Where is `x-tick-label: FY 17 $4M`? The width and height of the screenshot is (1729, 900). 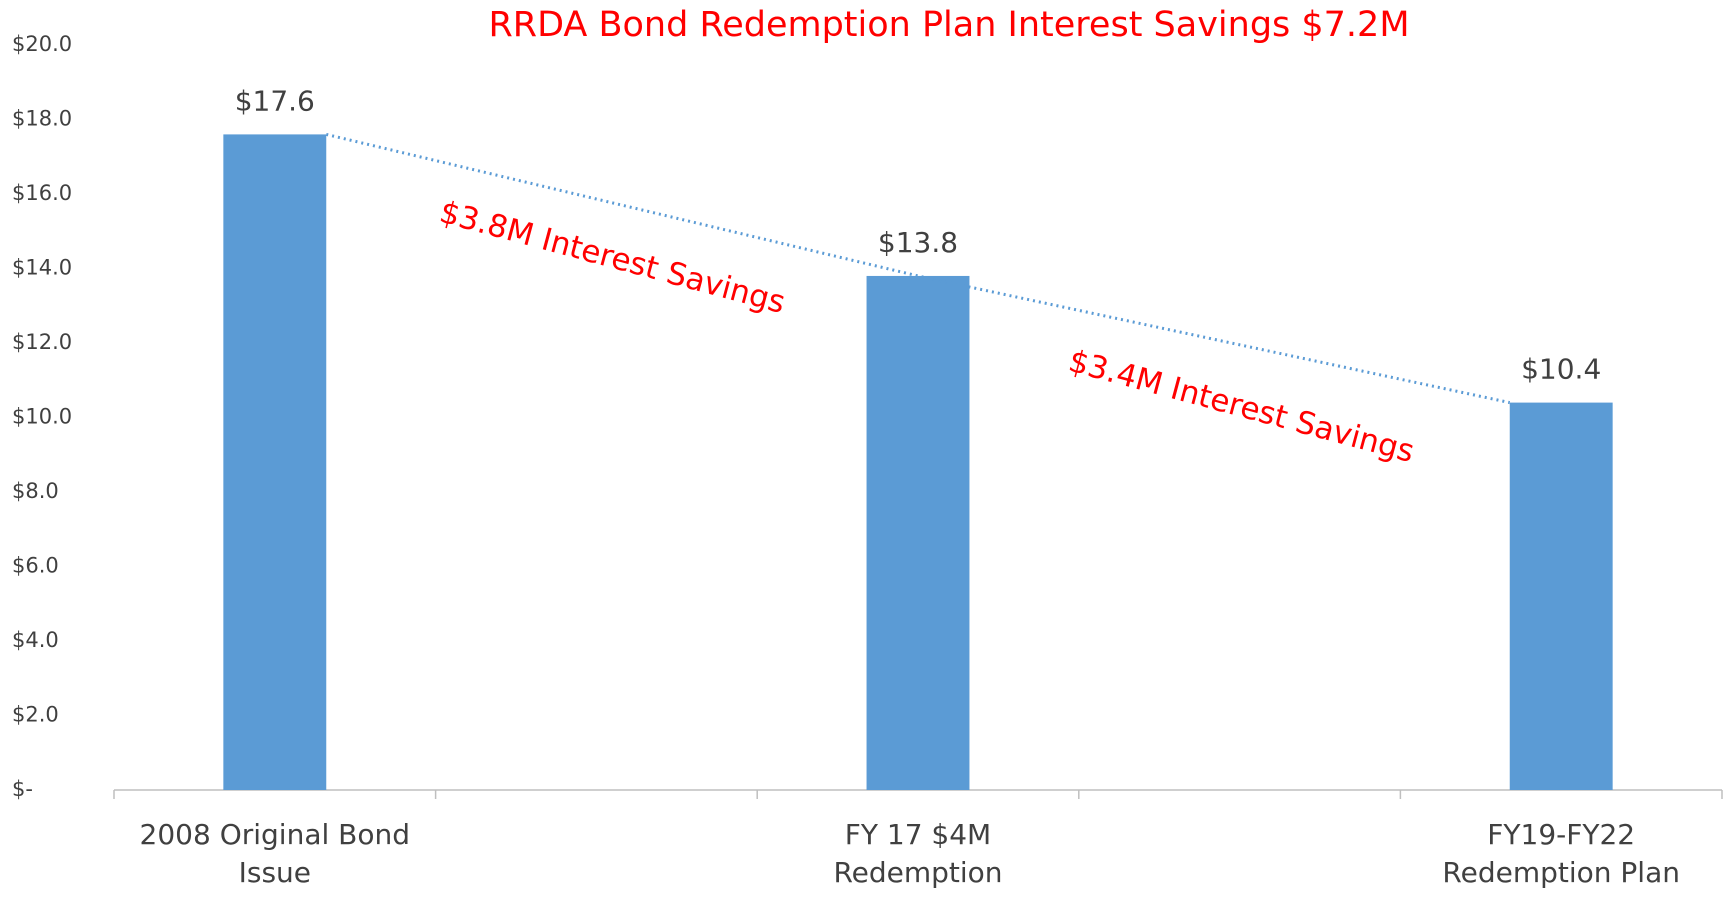 x-tick-label: FY 17 $4M is located at coordinates (918, 834).